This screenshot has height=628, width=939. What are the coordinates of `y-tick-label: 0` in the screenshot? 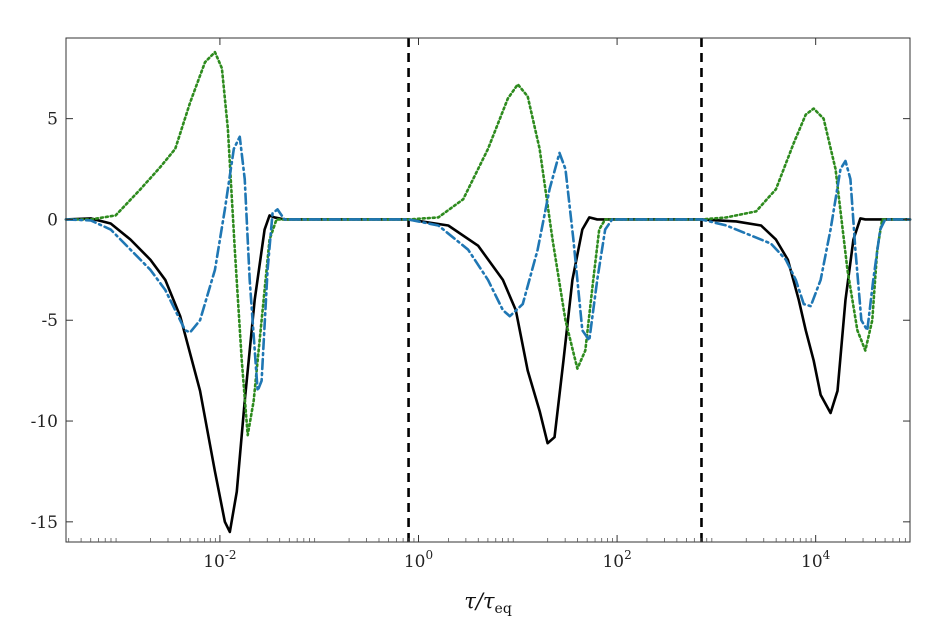 It's located at (52, 220).